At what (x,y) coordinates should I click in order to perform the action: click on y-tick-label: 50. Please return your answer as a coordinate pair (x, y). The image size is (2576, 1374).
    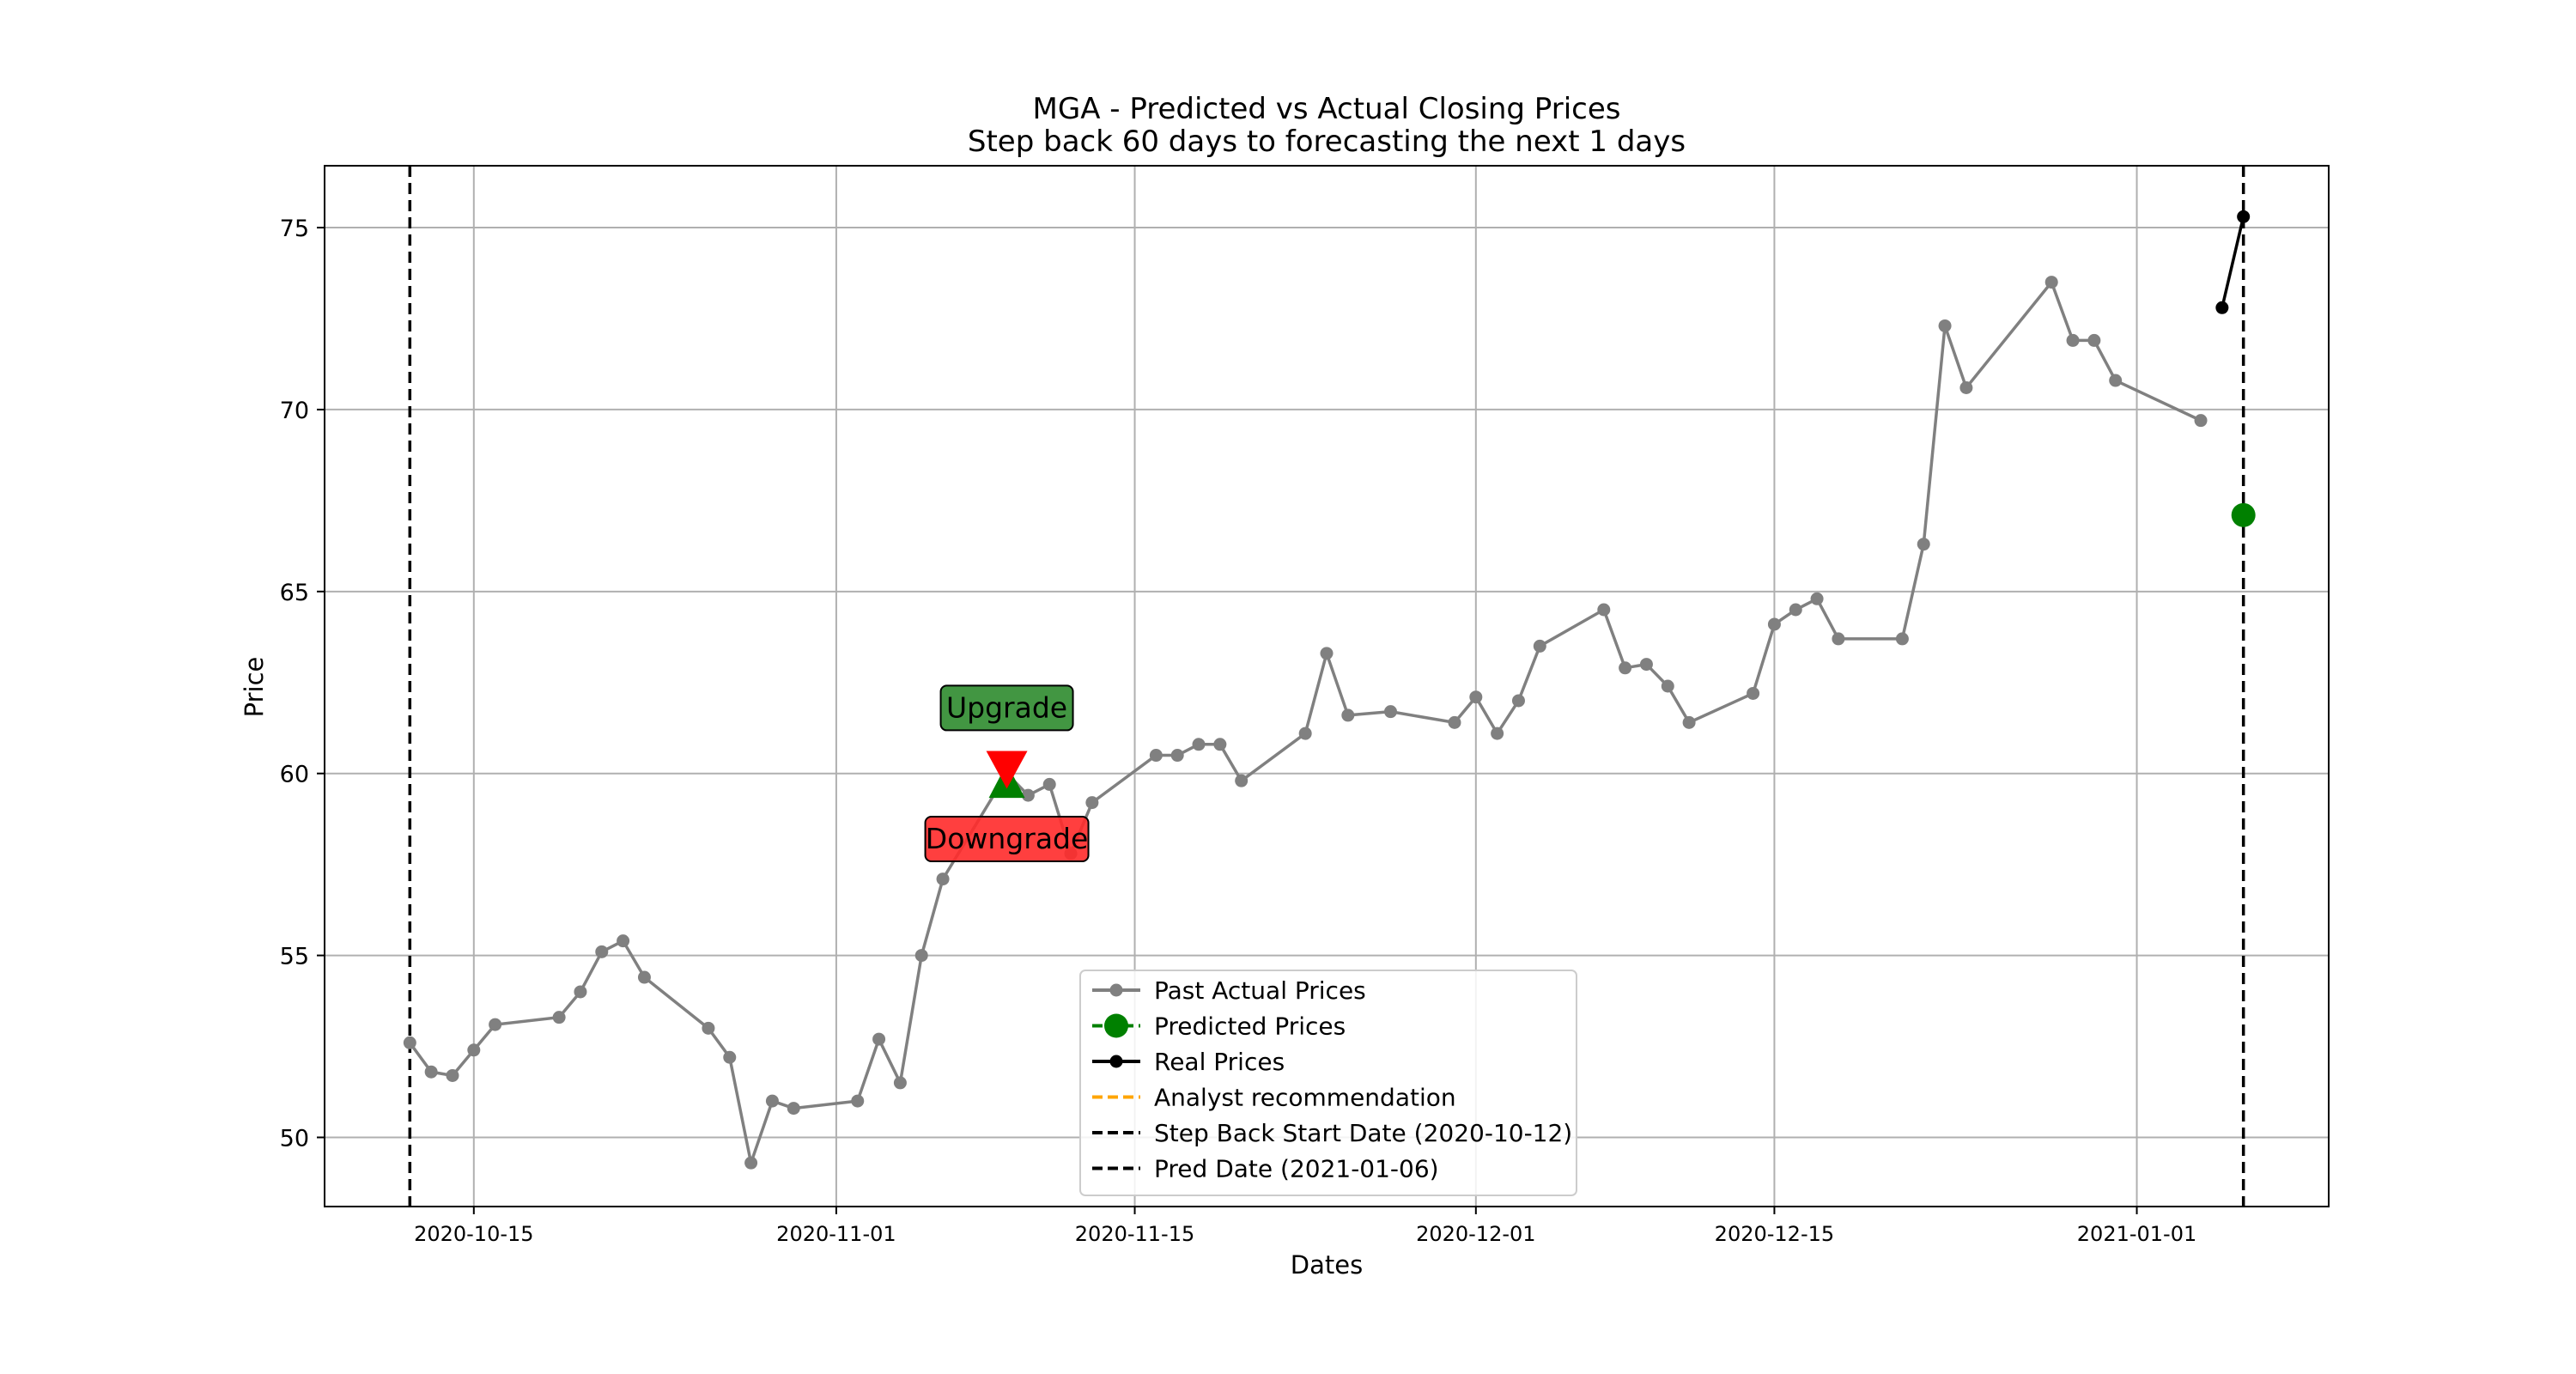
    Looking at the image, I should click on (294, 1138).